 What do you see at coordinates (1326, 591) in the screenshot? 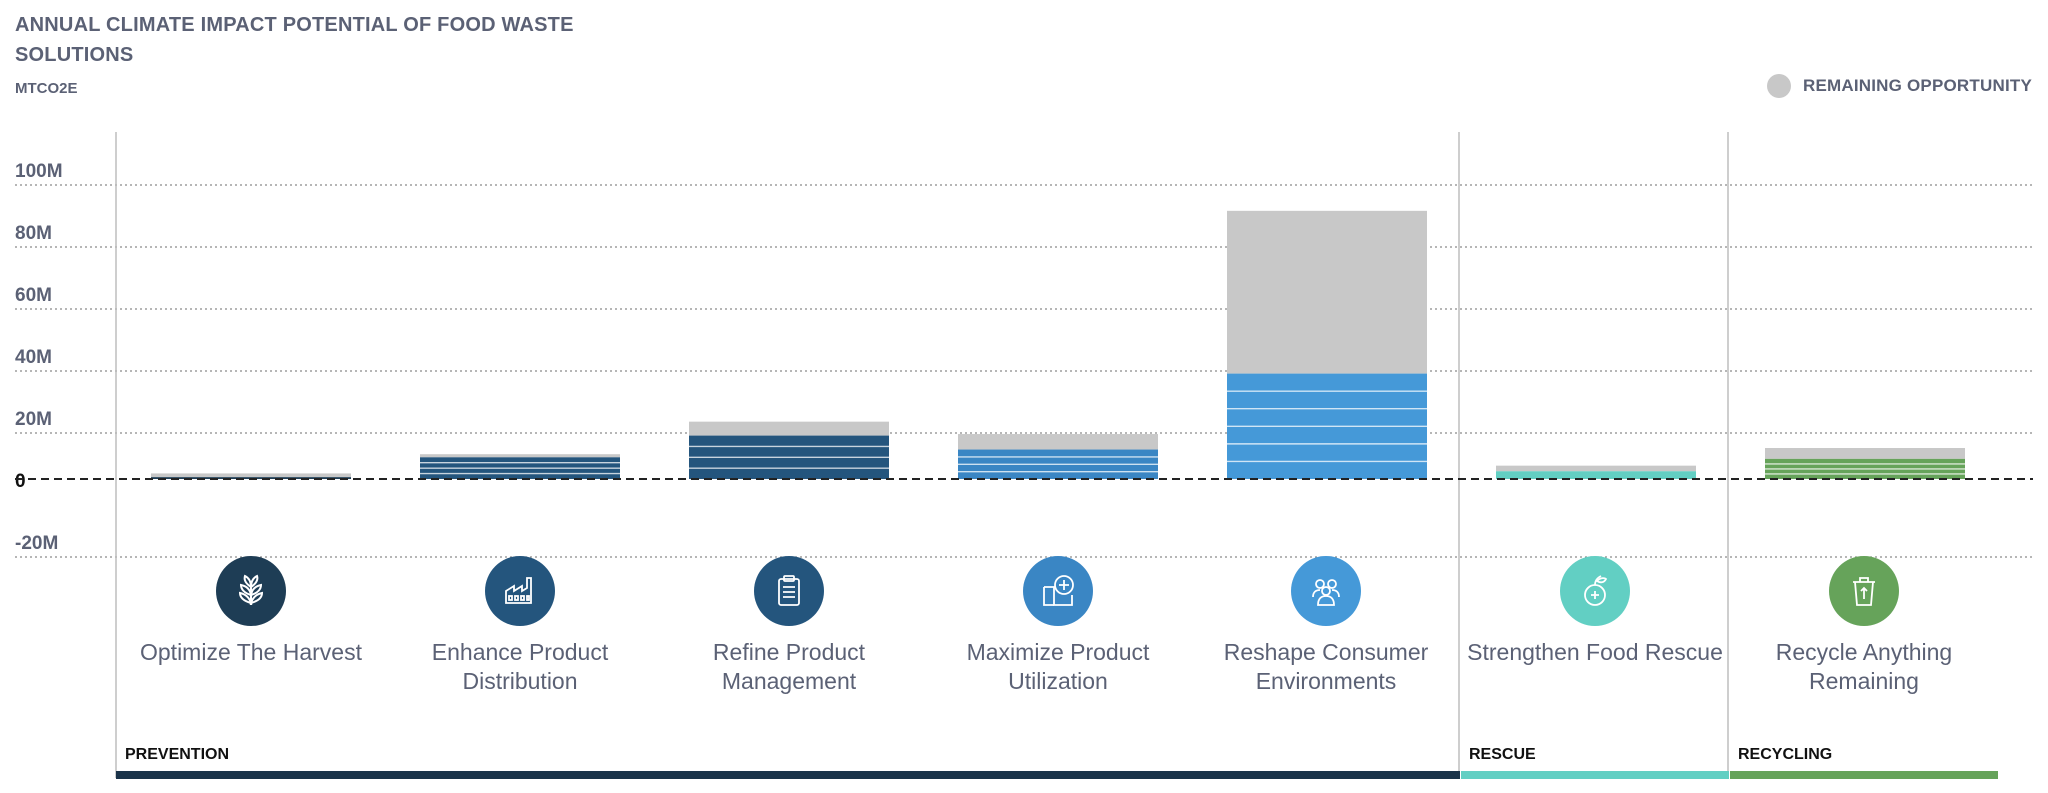
I see `people-icon` at bounding box center [1326, 591].